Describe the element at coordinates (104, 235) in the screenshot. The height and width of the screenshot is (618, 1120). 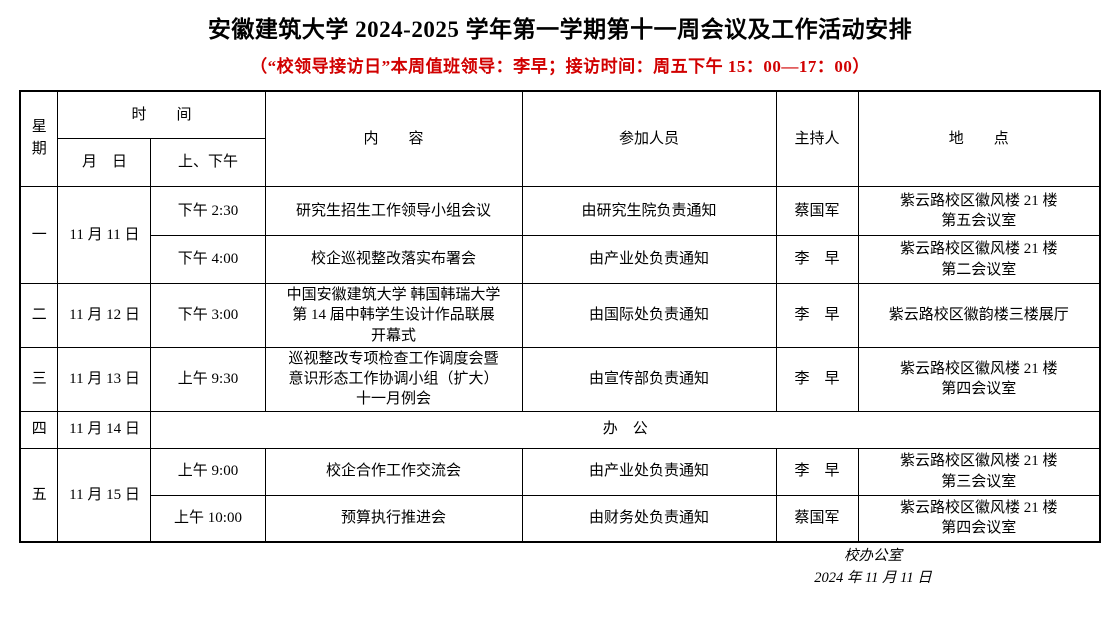
I see `cell-date-mon: 11 月 11 日` at that location.